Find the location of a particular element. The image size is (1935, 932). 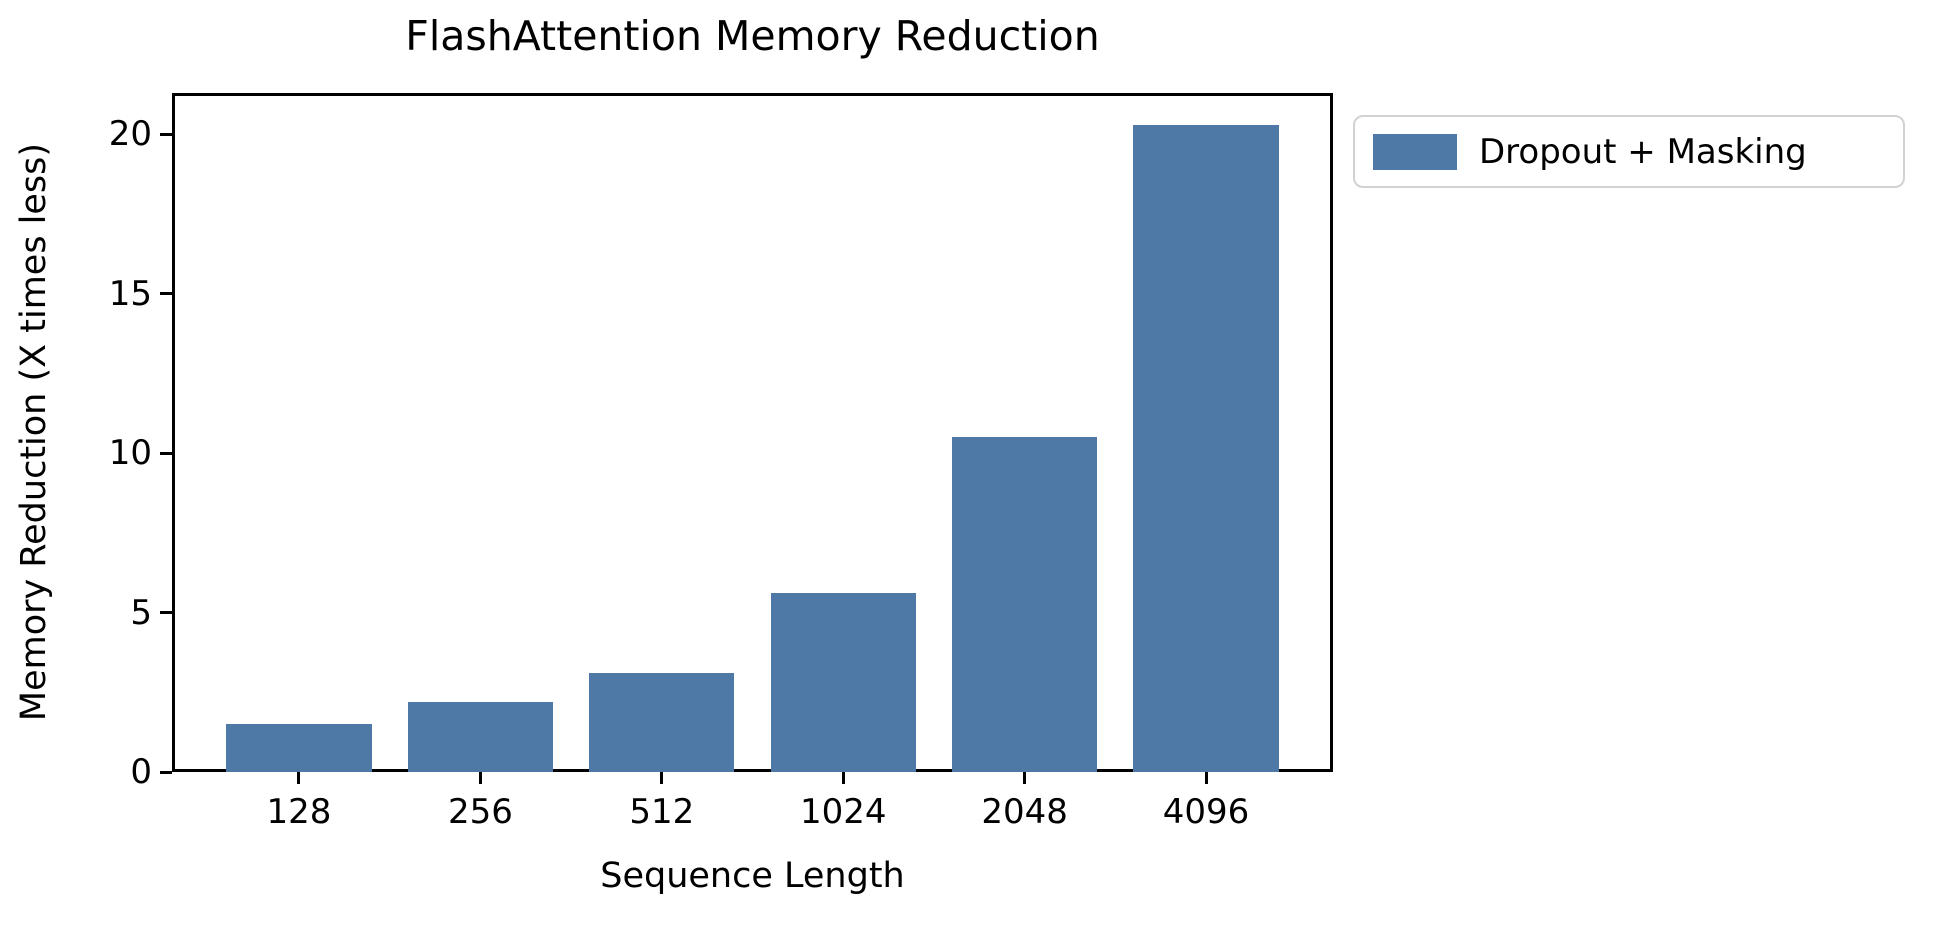

legend-swatch is located at coordinates (1415, 151).